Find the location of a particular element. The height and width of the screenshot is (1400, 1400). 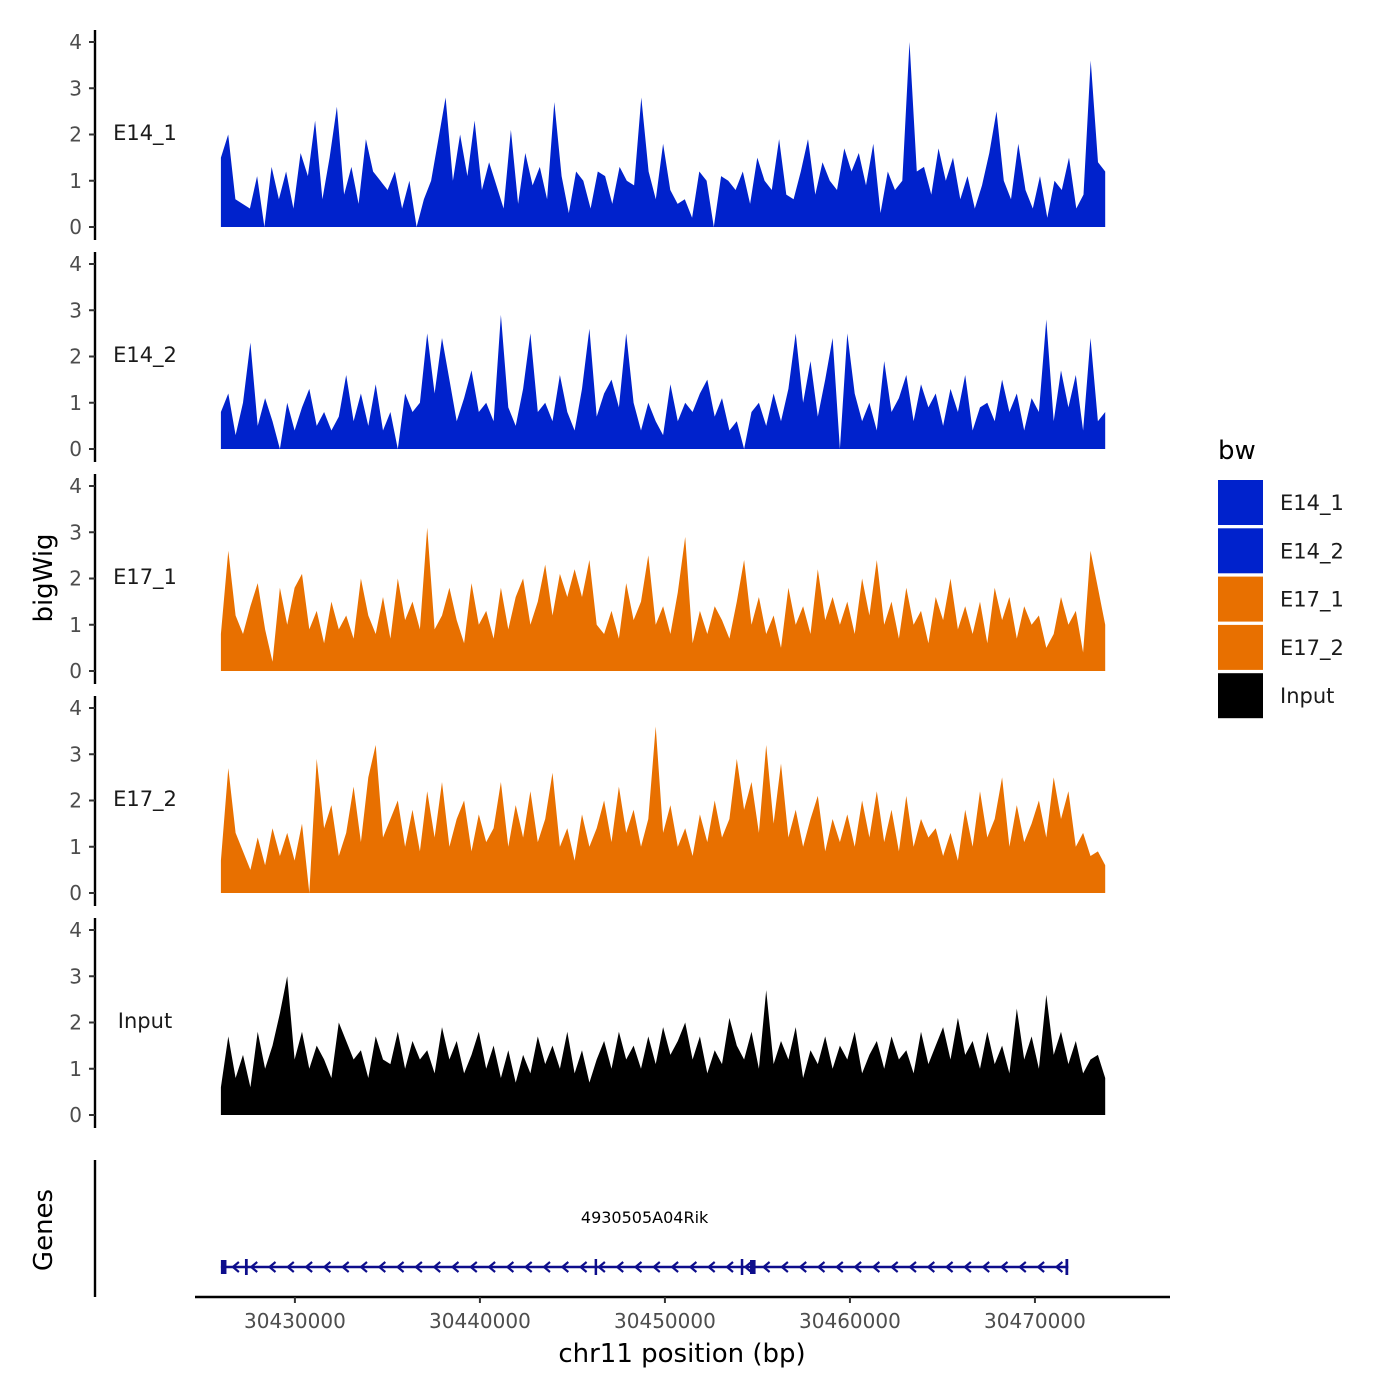

legend-label: E17_2 is located at coordinates (1312, 648).